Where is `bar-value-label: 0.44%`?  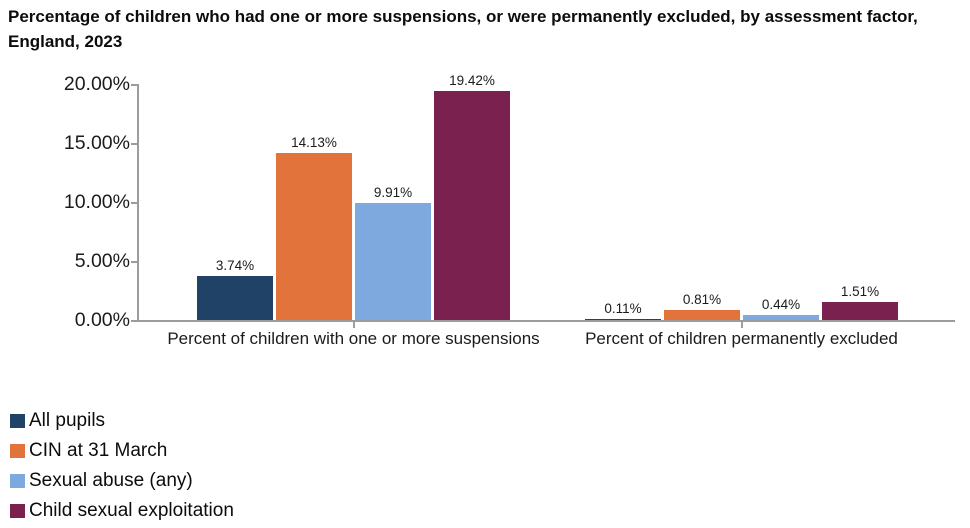 bar-value-label: 0.44% is located at coordinates (781, 304).